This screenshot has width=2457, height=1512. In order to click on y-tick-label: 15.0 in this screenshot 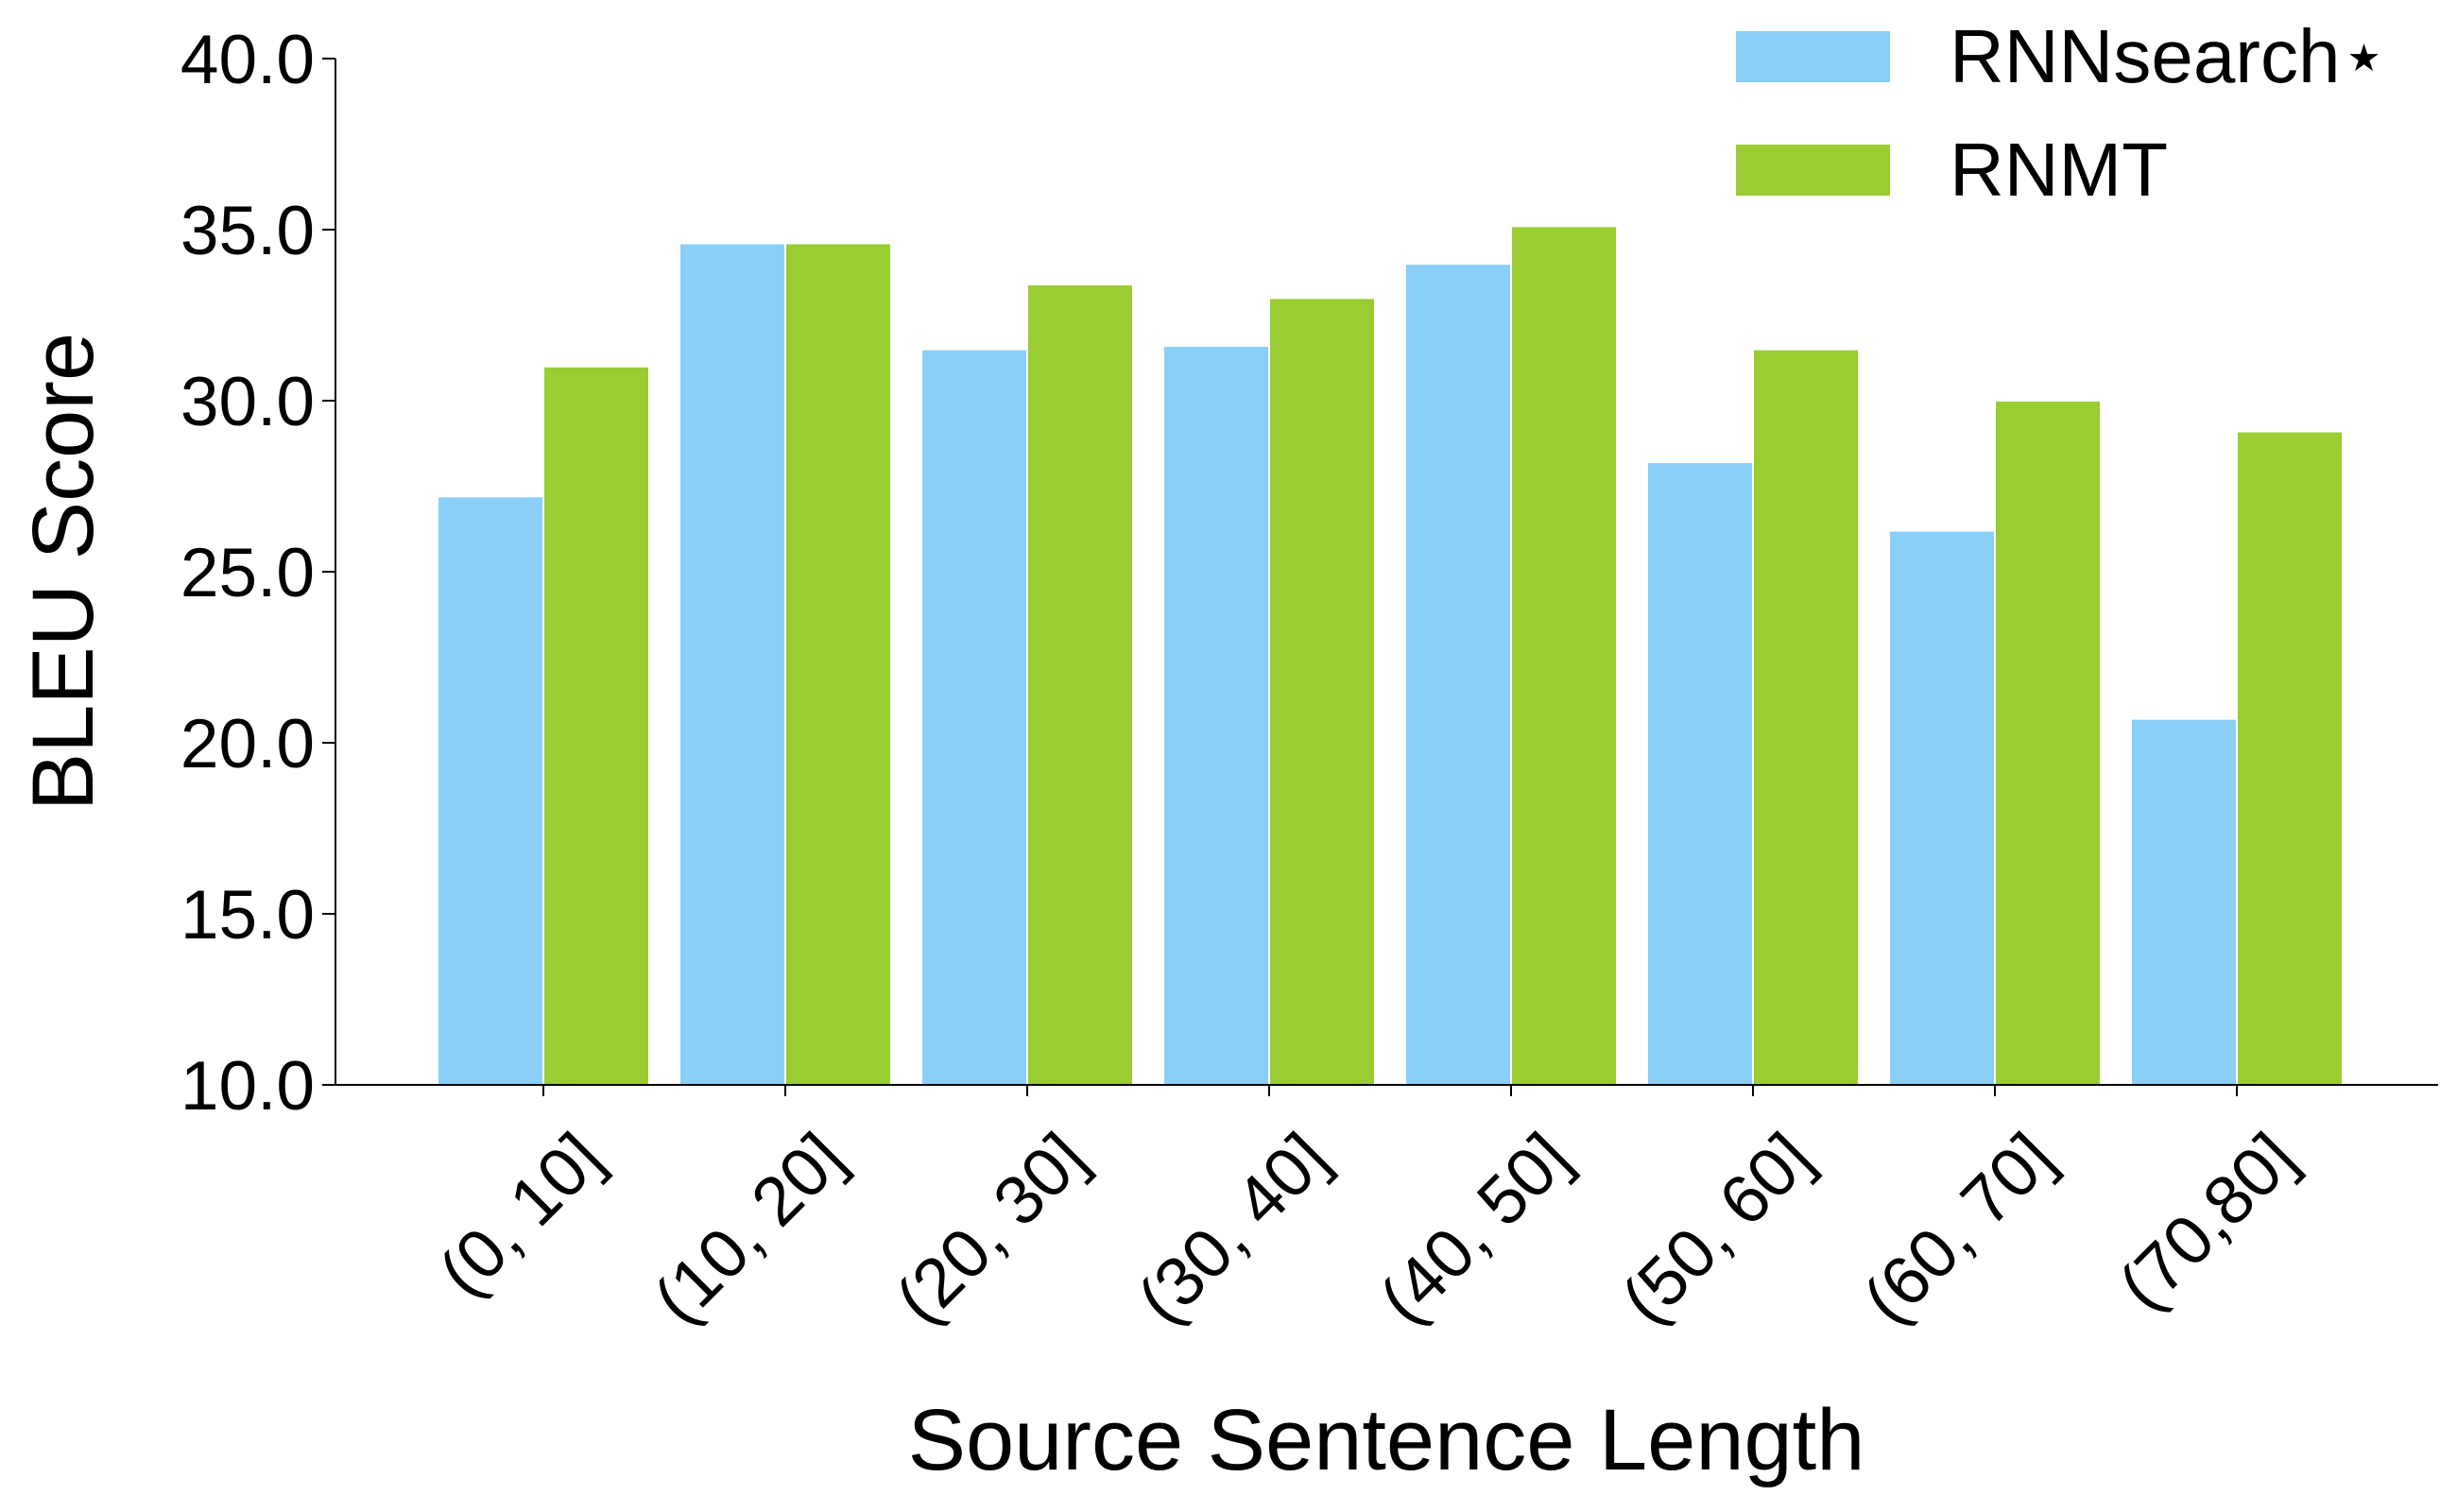, I will do `click(247, 915)`.